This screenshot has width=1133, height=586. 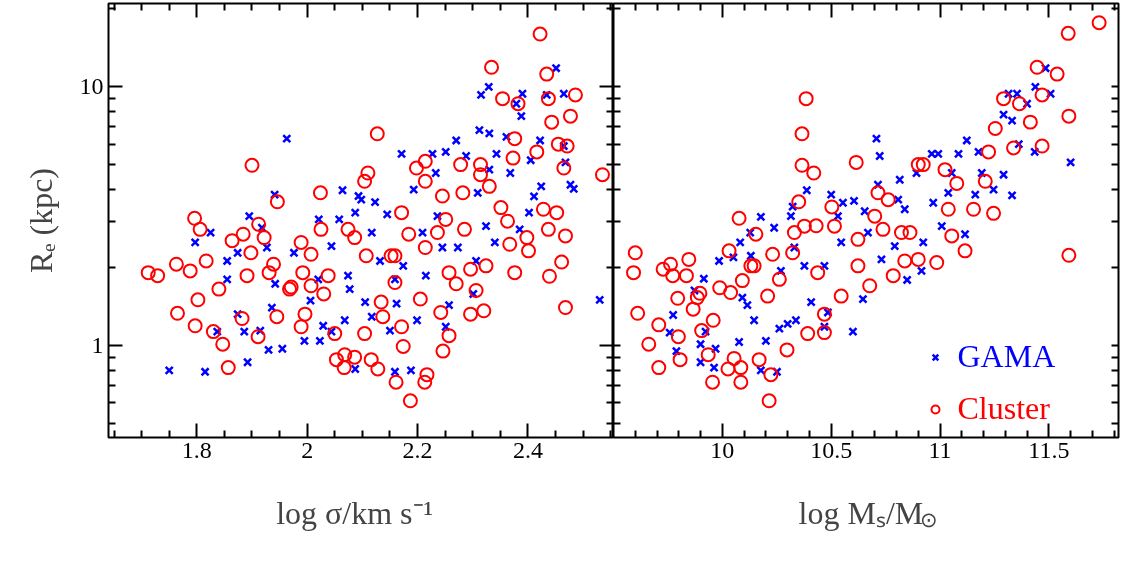 What do you see at coordinates (1003, 408) in the screenshot?
I see `legend-label: Cluster` at bounding box center [1003, 408].